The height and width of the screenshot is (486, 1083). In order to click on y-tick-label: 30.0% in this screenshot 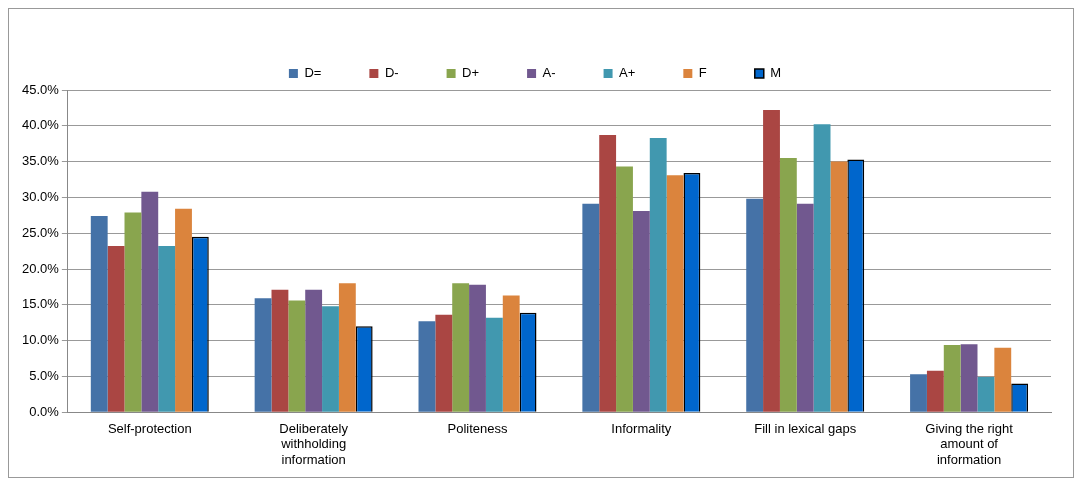, I will do `click(40, 196)`.